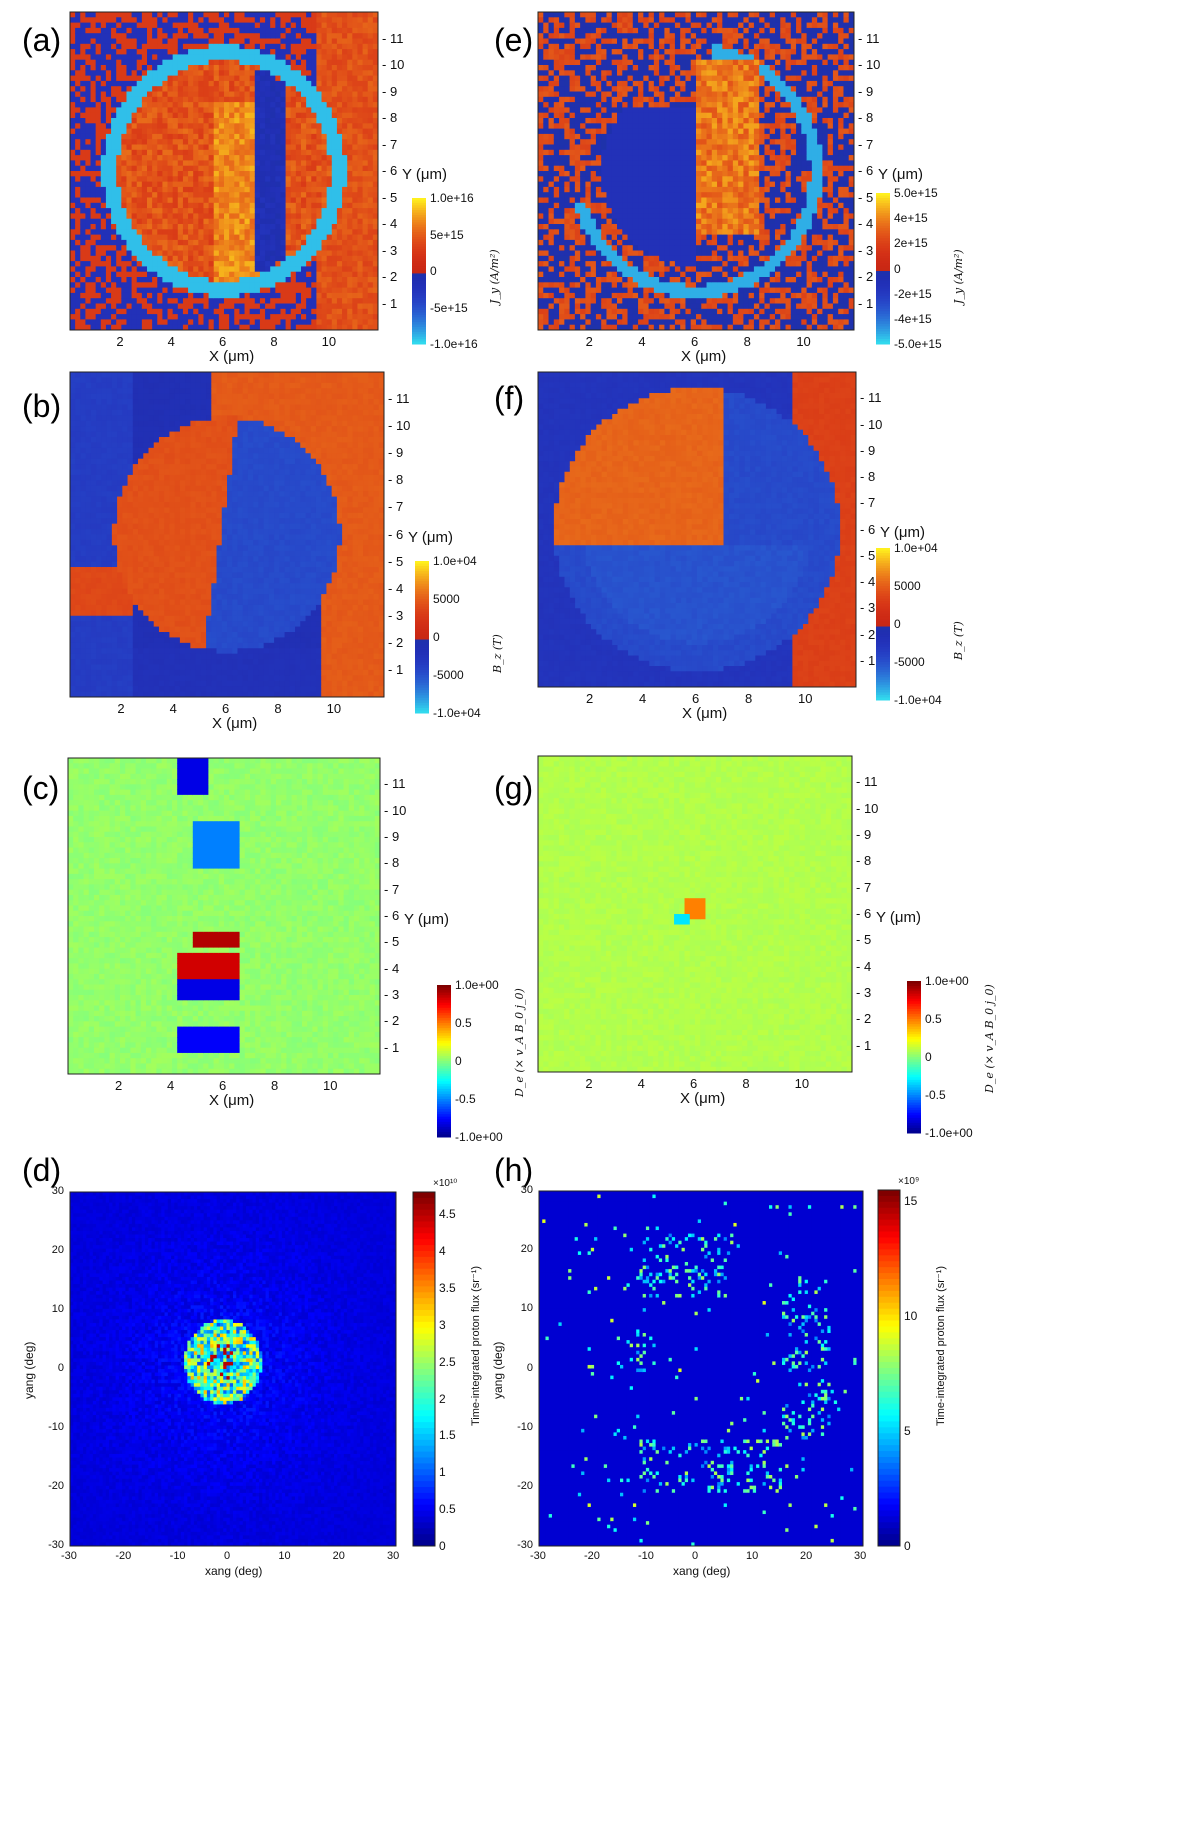  I want to click on x-axis-label: xang (deg), so click(233, 1571).